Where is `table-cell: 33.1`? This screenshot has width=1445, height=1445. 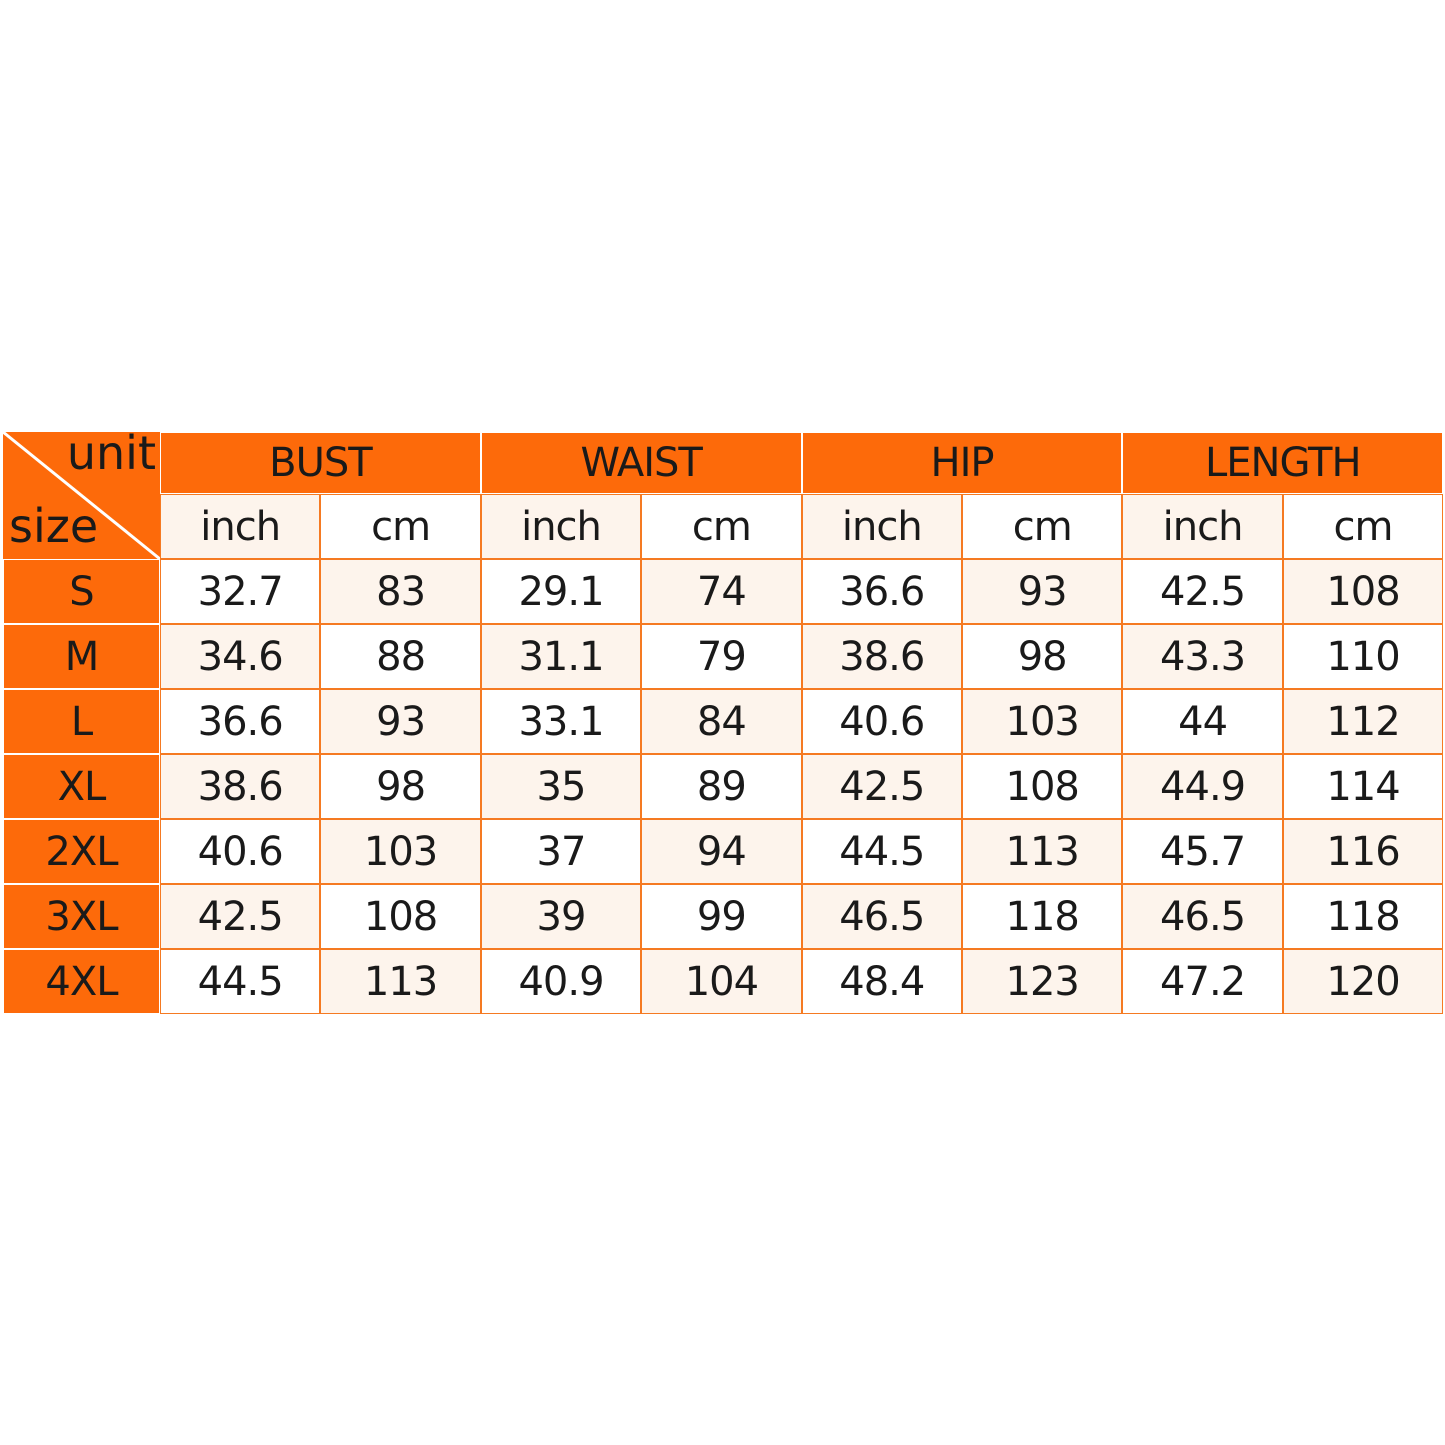 table-cell: 33.1 is located at coordinates (561, 721).